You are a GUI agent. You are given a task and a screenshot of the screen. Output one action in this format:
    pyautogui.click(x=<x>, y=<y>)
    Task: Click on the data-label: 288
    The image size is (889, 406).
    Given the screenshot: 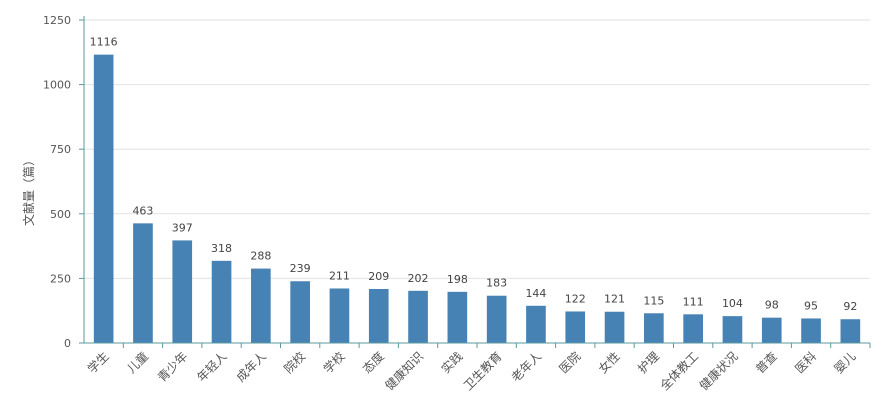 What is the action you would take?
    pyautogui.click(x=260, y=256)
    